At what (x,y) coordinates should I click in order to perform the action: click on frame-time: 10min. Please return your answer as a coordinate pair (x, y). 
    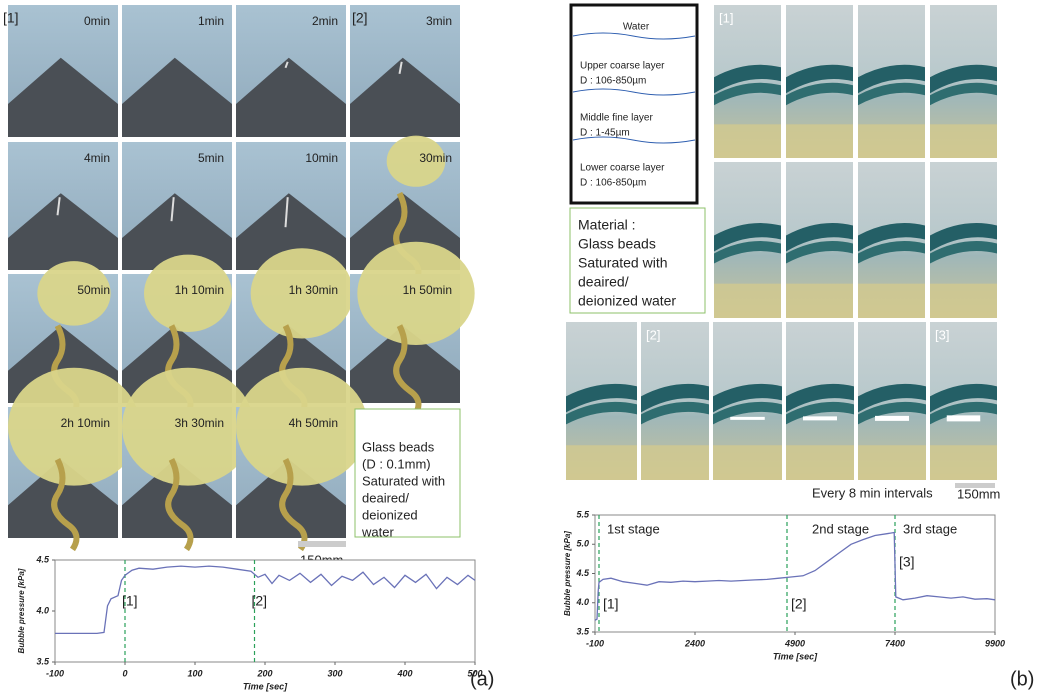
    Looking at the image, I should click on (321, 158).